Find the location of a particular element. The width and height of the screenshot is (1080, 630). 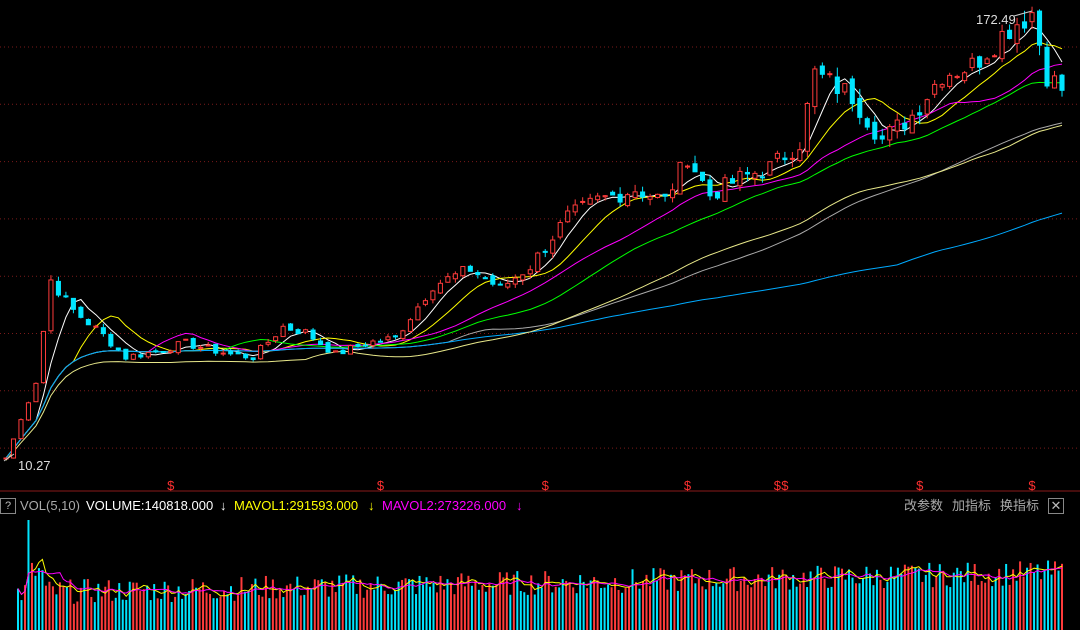

change-params-button: 改参数 is located at coordinates (924, 505).